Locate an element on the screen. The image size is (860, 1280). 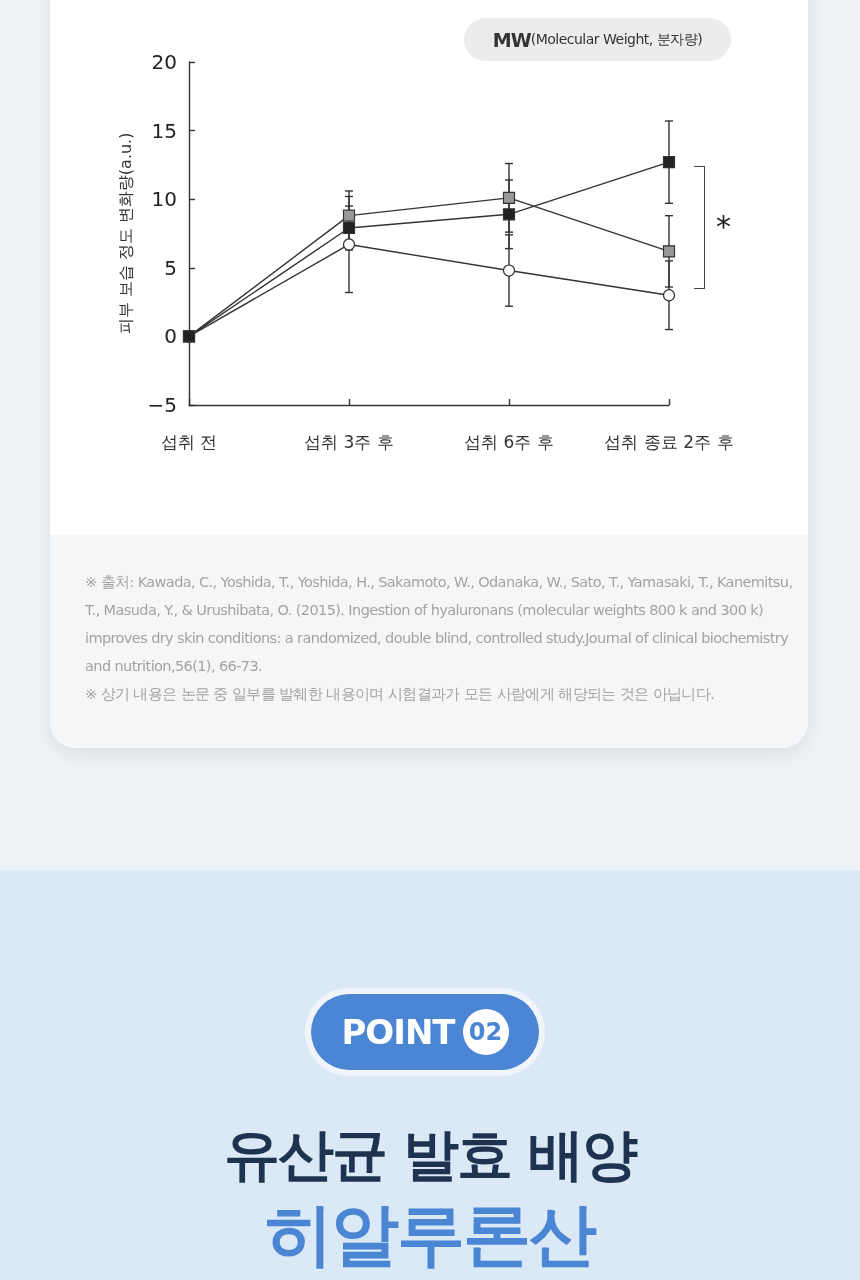
y-tick-label: 20 is located at coordinates (164, 62).